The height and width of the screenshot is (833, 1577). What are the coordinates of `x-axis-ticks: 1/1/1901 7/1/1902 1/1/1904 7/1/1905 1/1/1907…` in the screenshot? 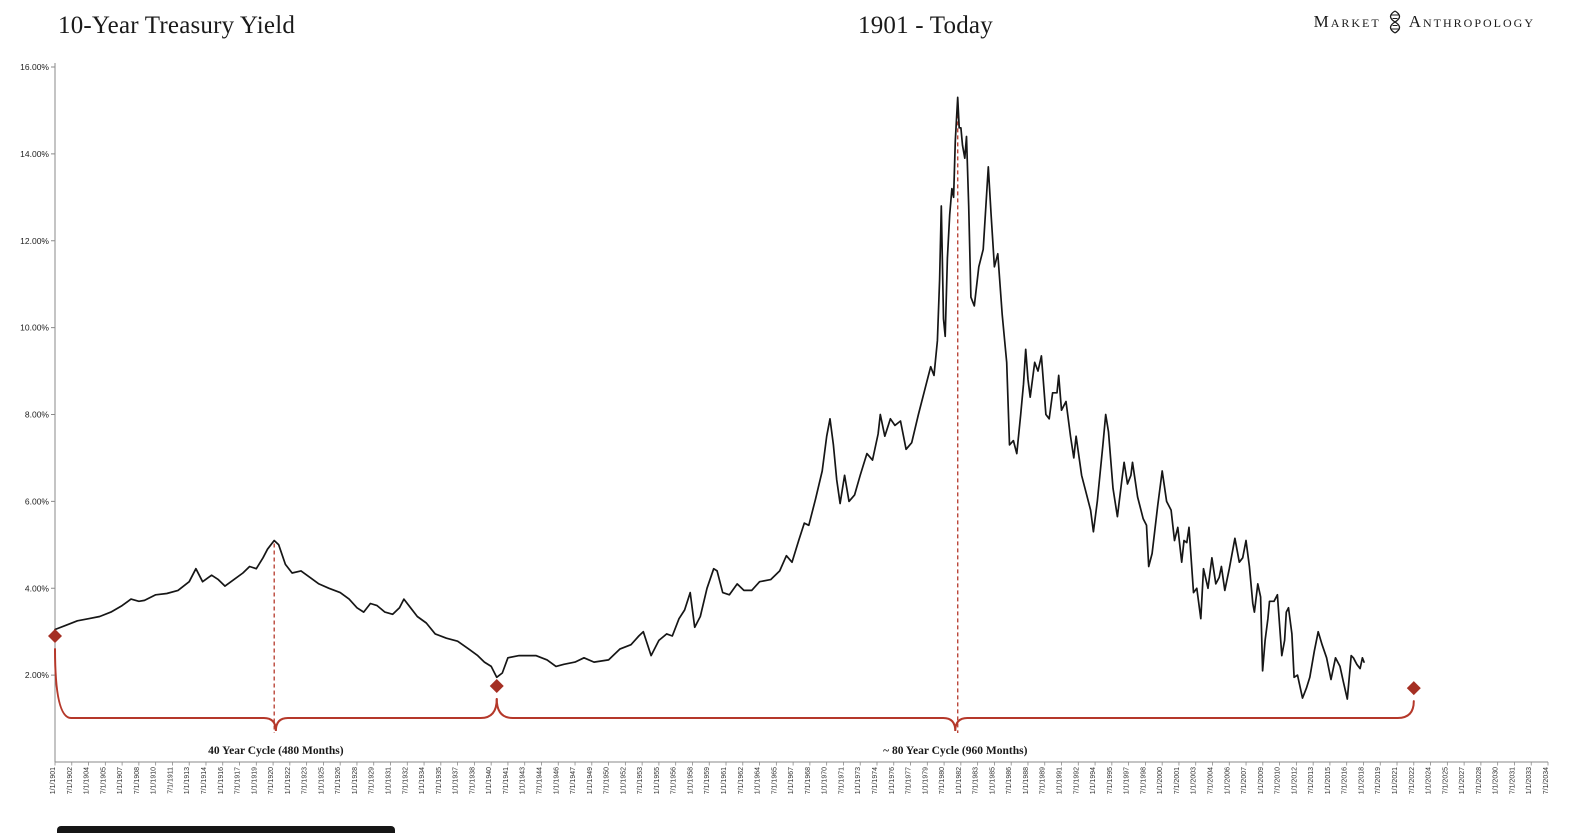 It's located at (800, 778).